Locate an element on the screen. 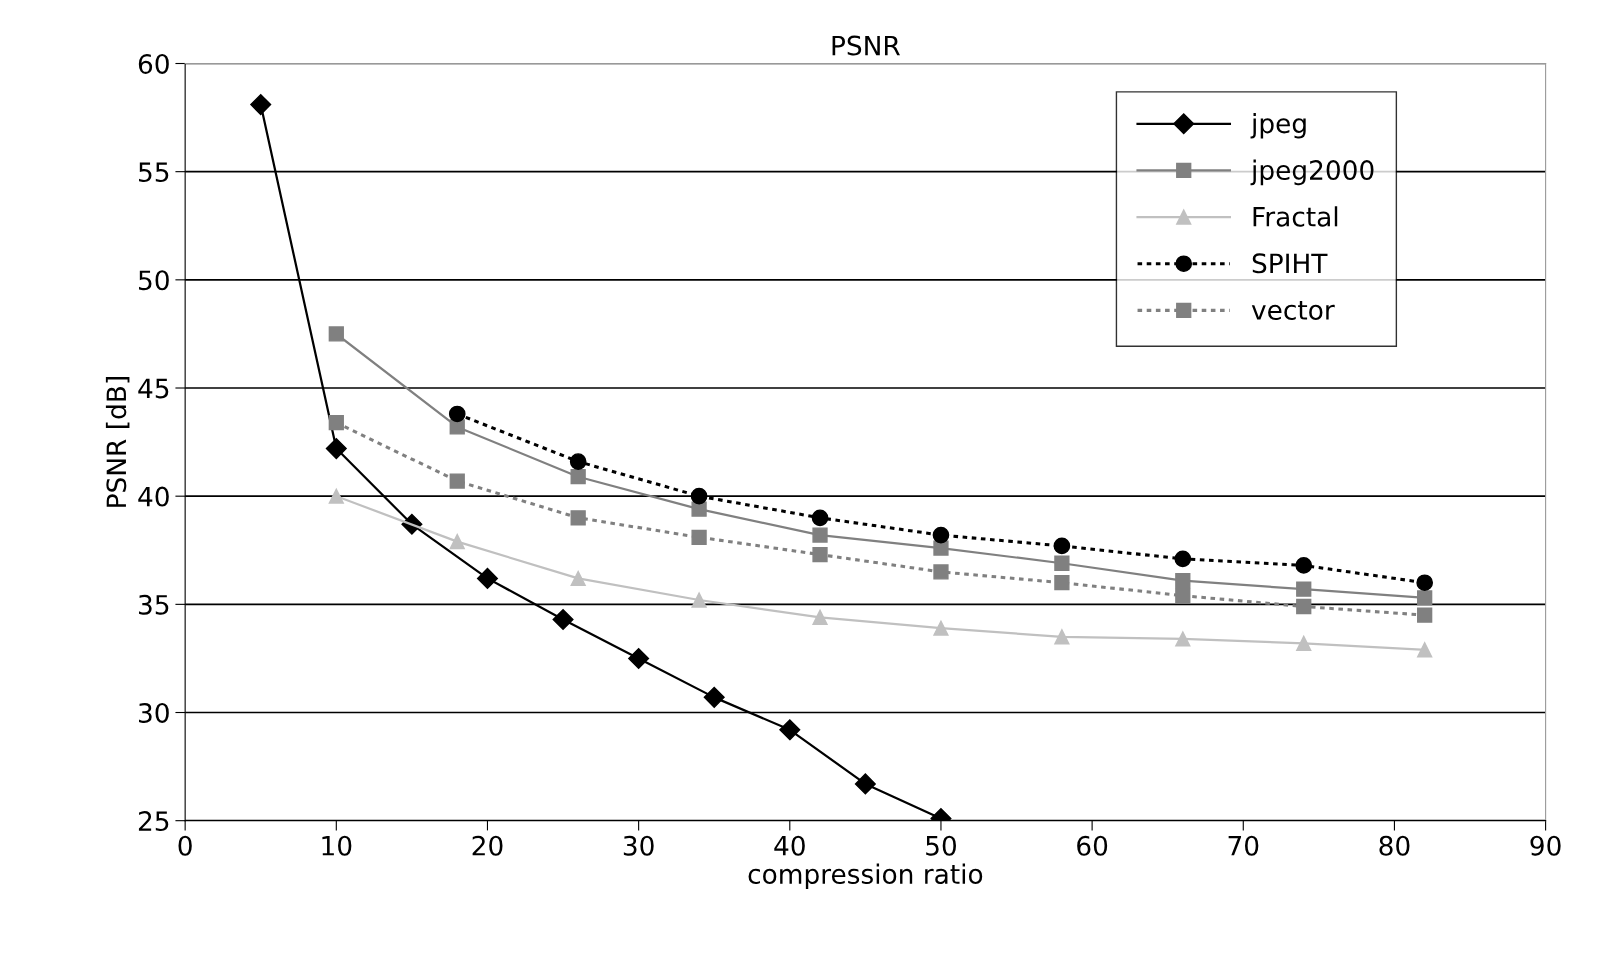 The image size is (1610, 977). y-tick-label: 45 is located at coordinates (153, 388).